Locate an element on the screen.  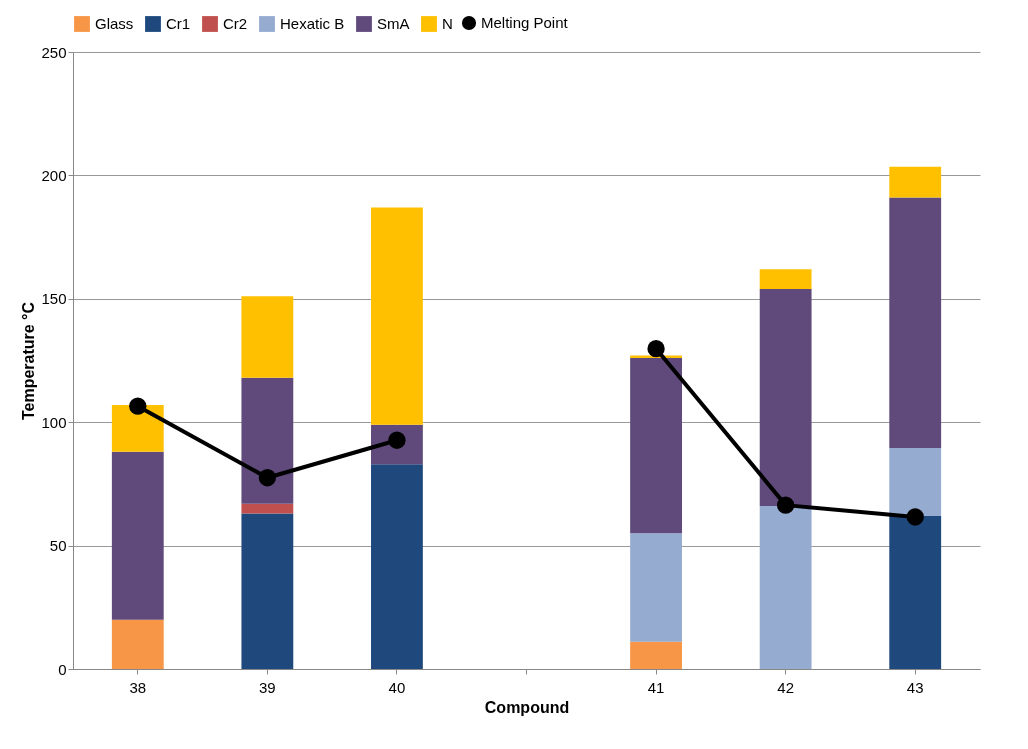
legend-label: Cr2 is located at coordinates (235, 23).